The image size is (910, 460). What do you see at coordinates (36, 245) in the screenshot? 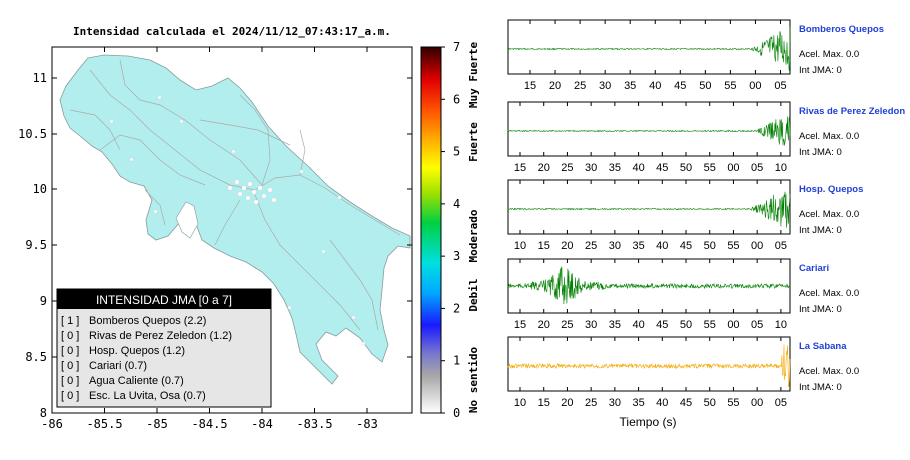
I see `map-y-tick-label: 9.5` at bounding box center [36, 245].